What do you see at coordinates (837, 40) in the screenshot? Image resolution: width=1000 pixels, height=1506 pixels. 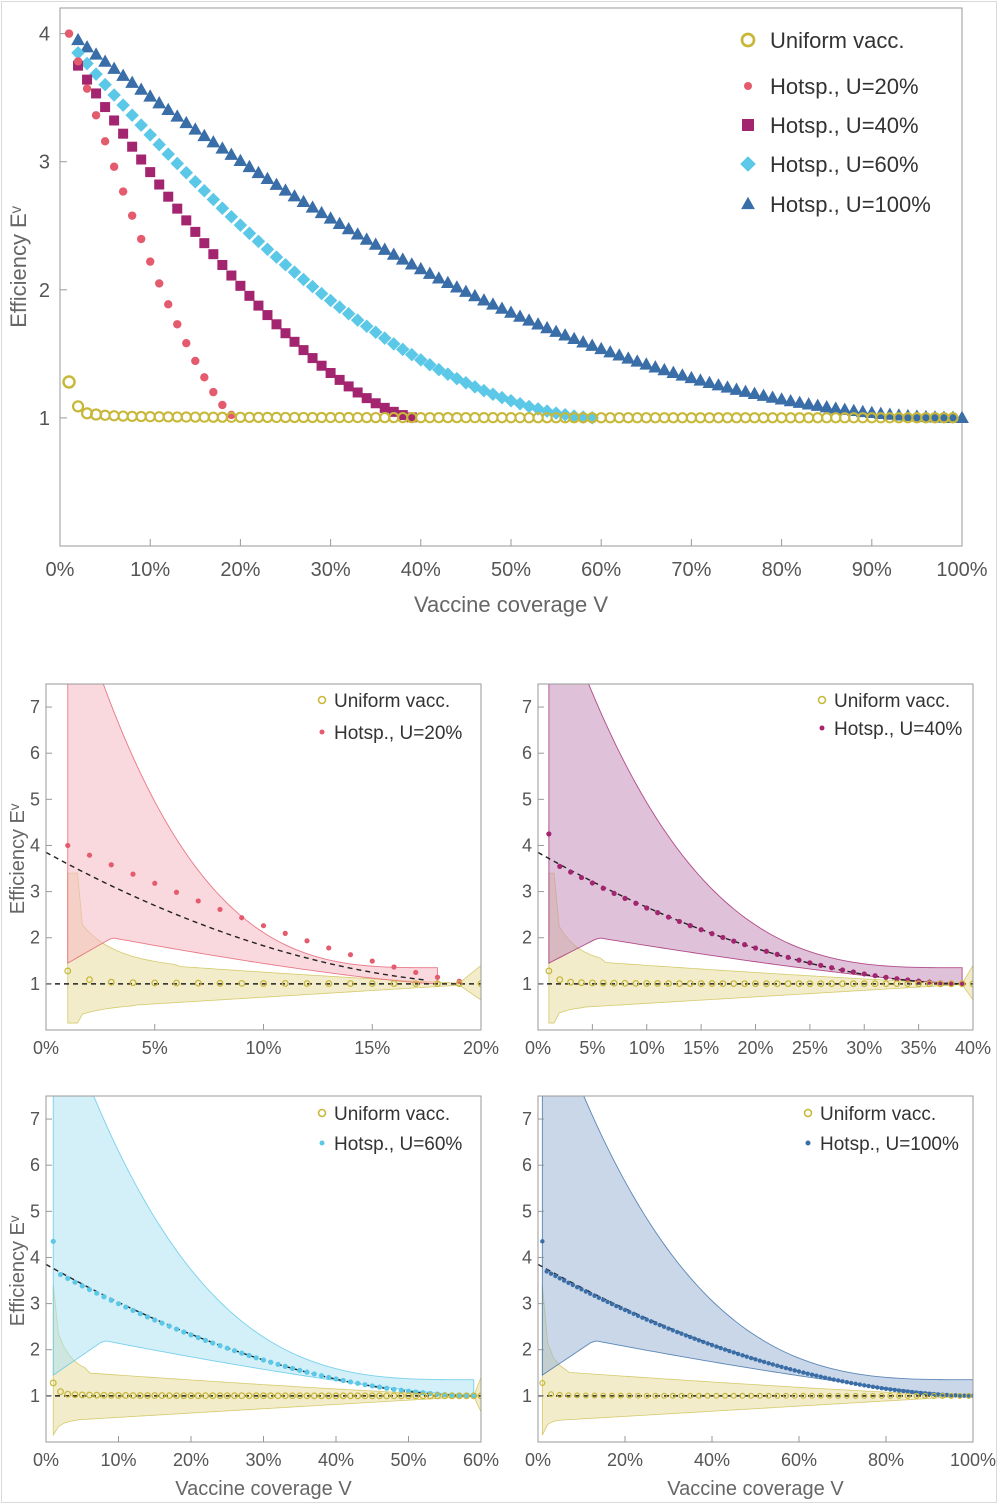 I see `main-legend-label: Uniform vacc.` at bounding box center [837, 40].